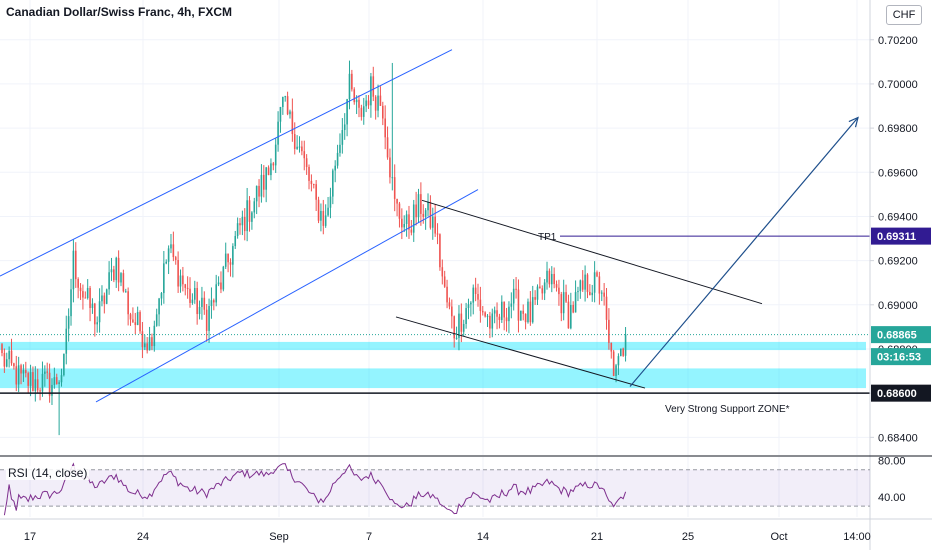 This screenshot has height=550, width=932. I want to click on chart-title: Canadian Dollar/Swiss Franc, 4h, FXCM, so click(119, 12).